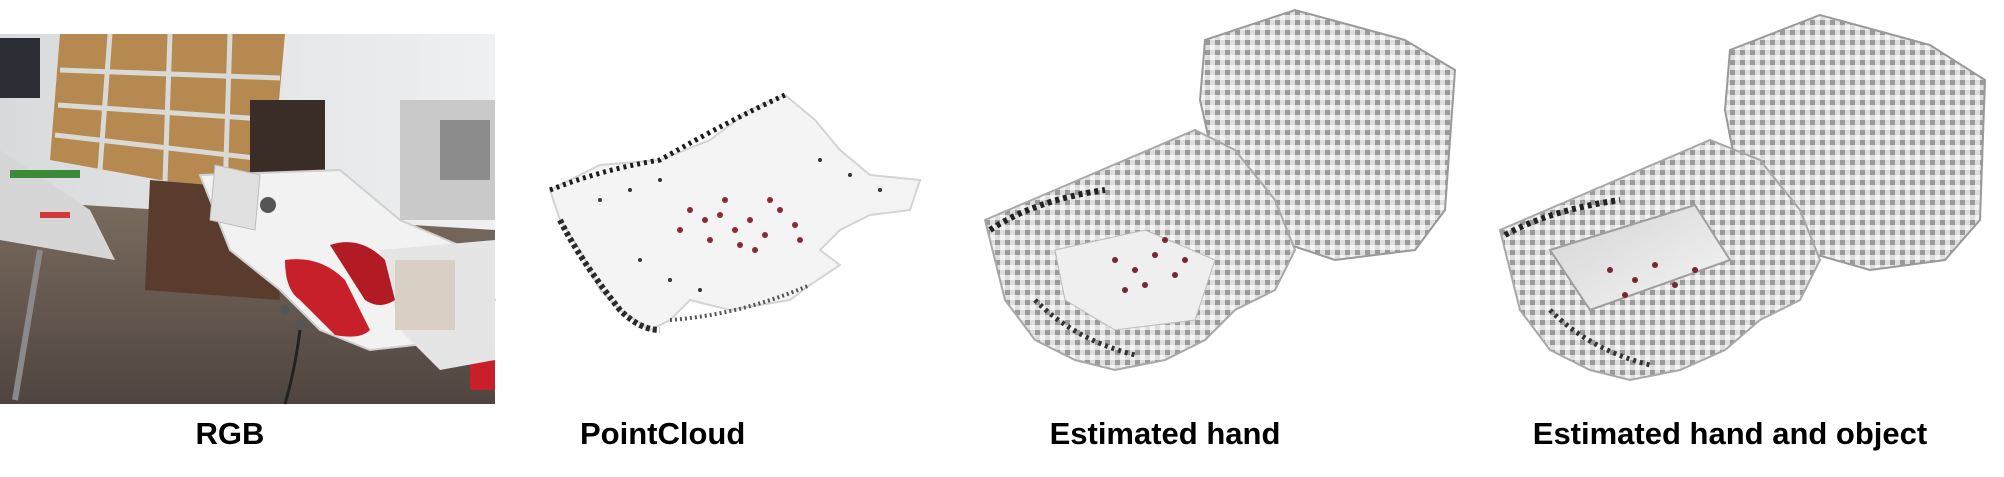  What do you see at coordinates (1730, 433) in the screenshot?
I see `caption-estimated-hand-and-object: Estimated hand and object` at bounding box center [1730, 433].